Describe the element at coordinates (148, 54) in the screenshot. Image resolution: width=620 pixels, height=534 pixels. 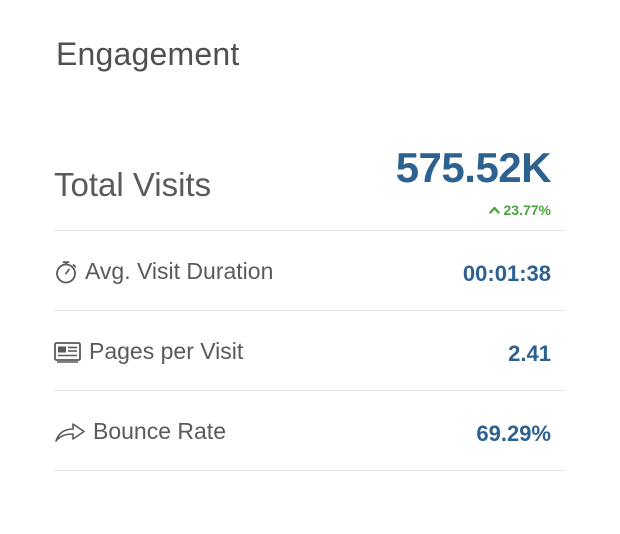
I see `widget-title: Engagement` at that location.